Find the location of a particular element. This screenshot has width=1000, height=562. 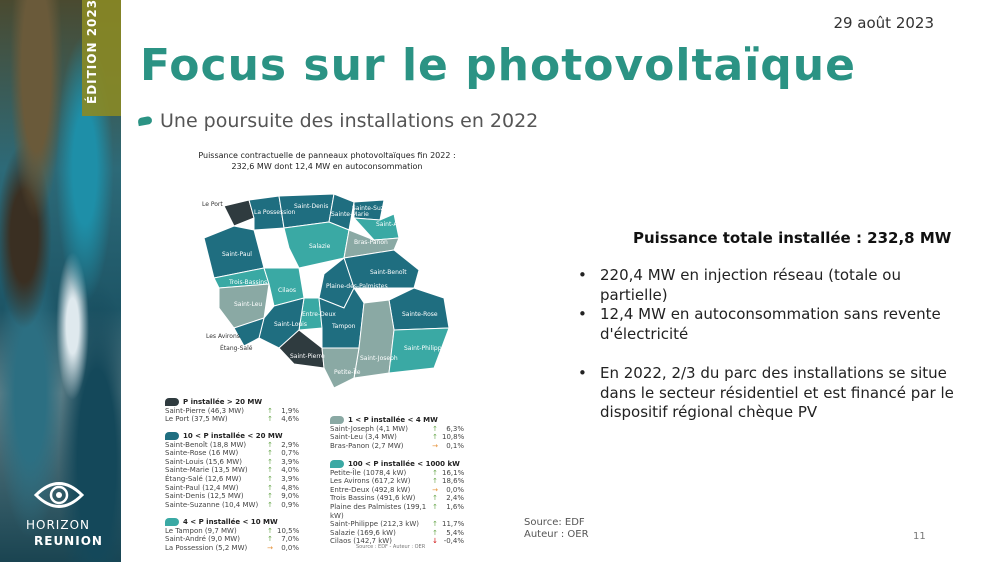

legend-row: Trois Bassins (491,6 kW) ↑ 2,4% is located at coordinates (397, 498).